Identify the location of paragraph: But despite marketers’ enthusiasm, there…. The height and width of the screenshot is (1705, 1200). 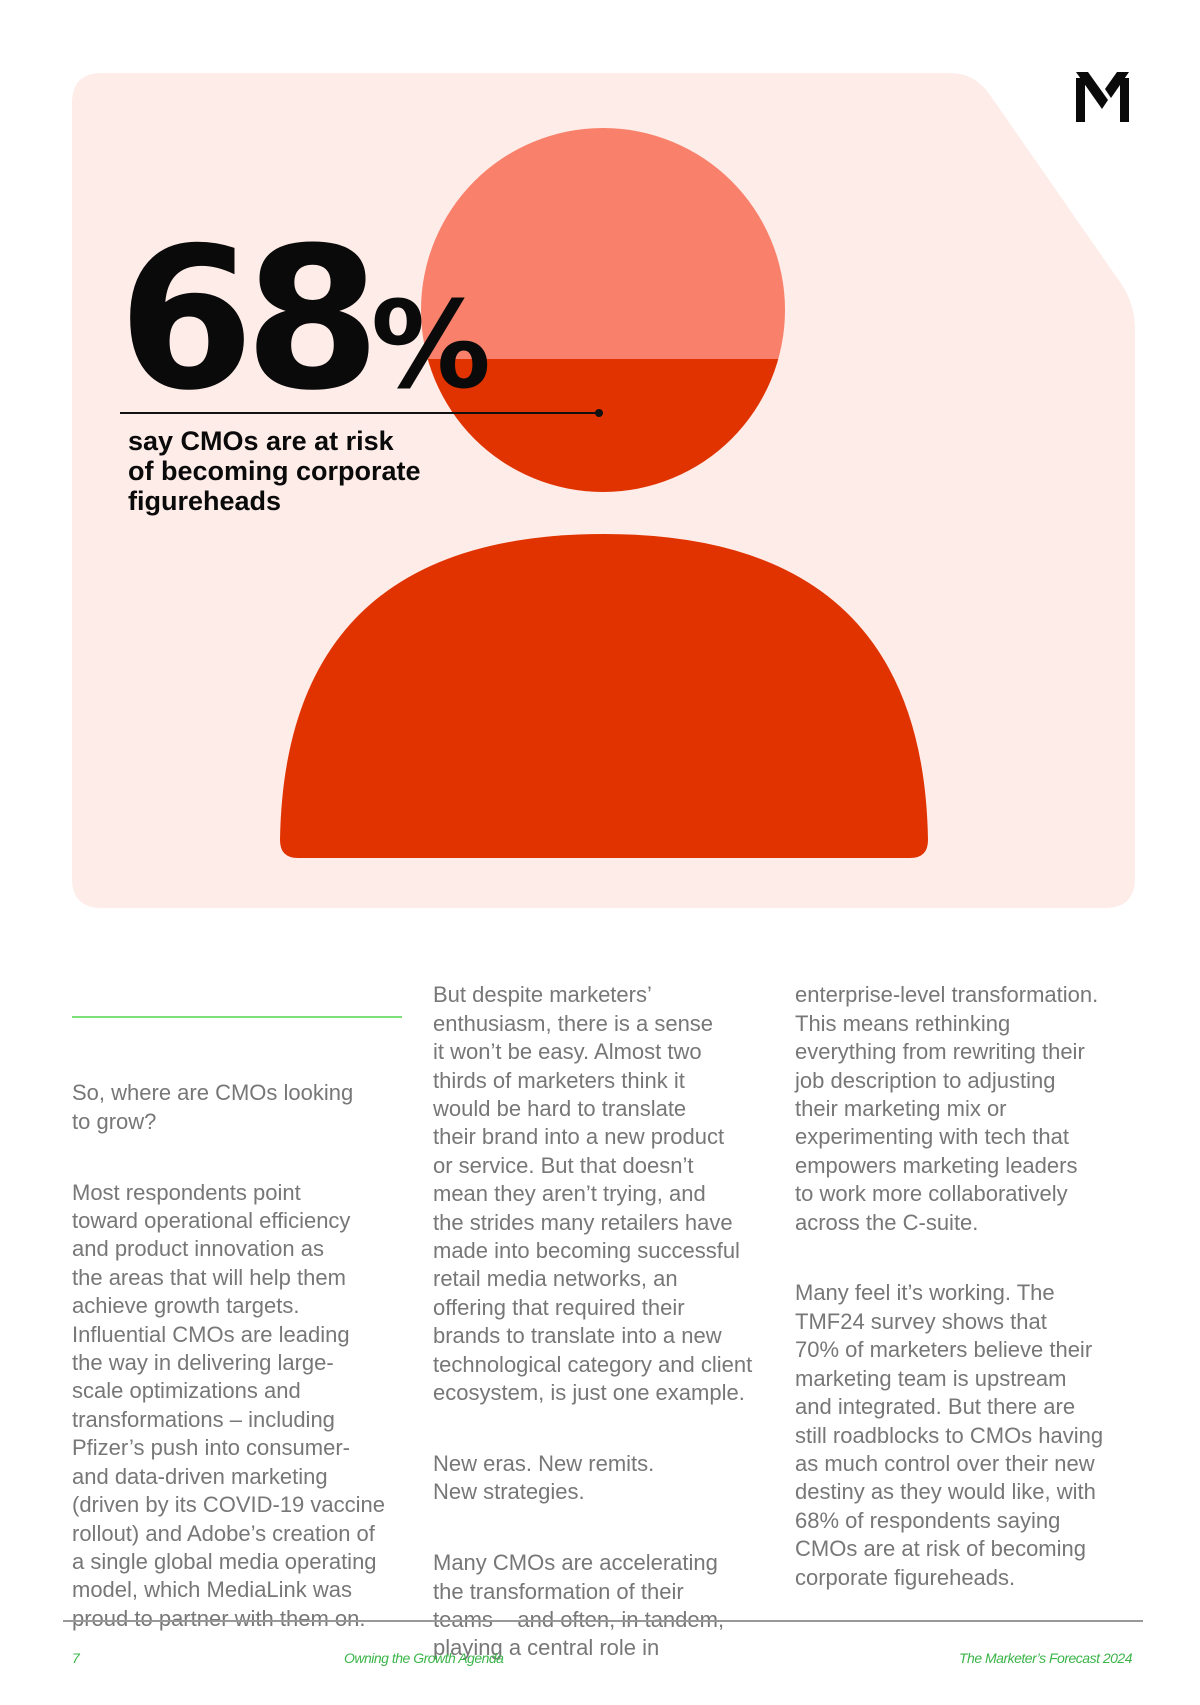
(593, 1194).